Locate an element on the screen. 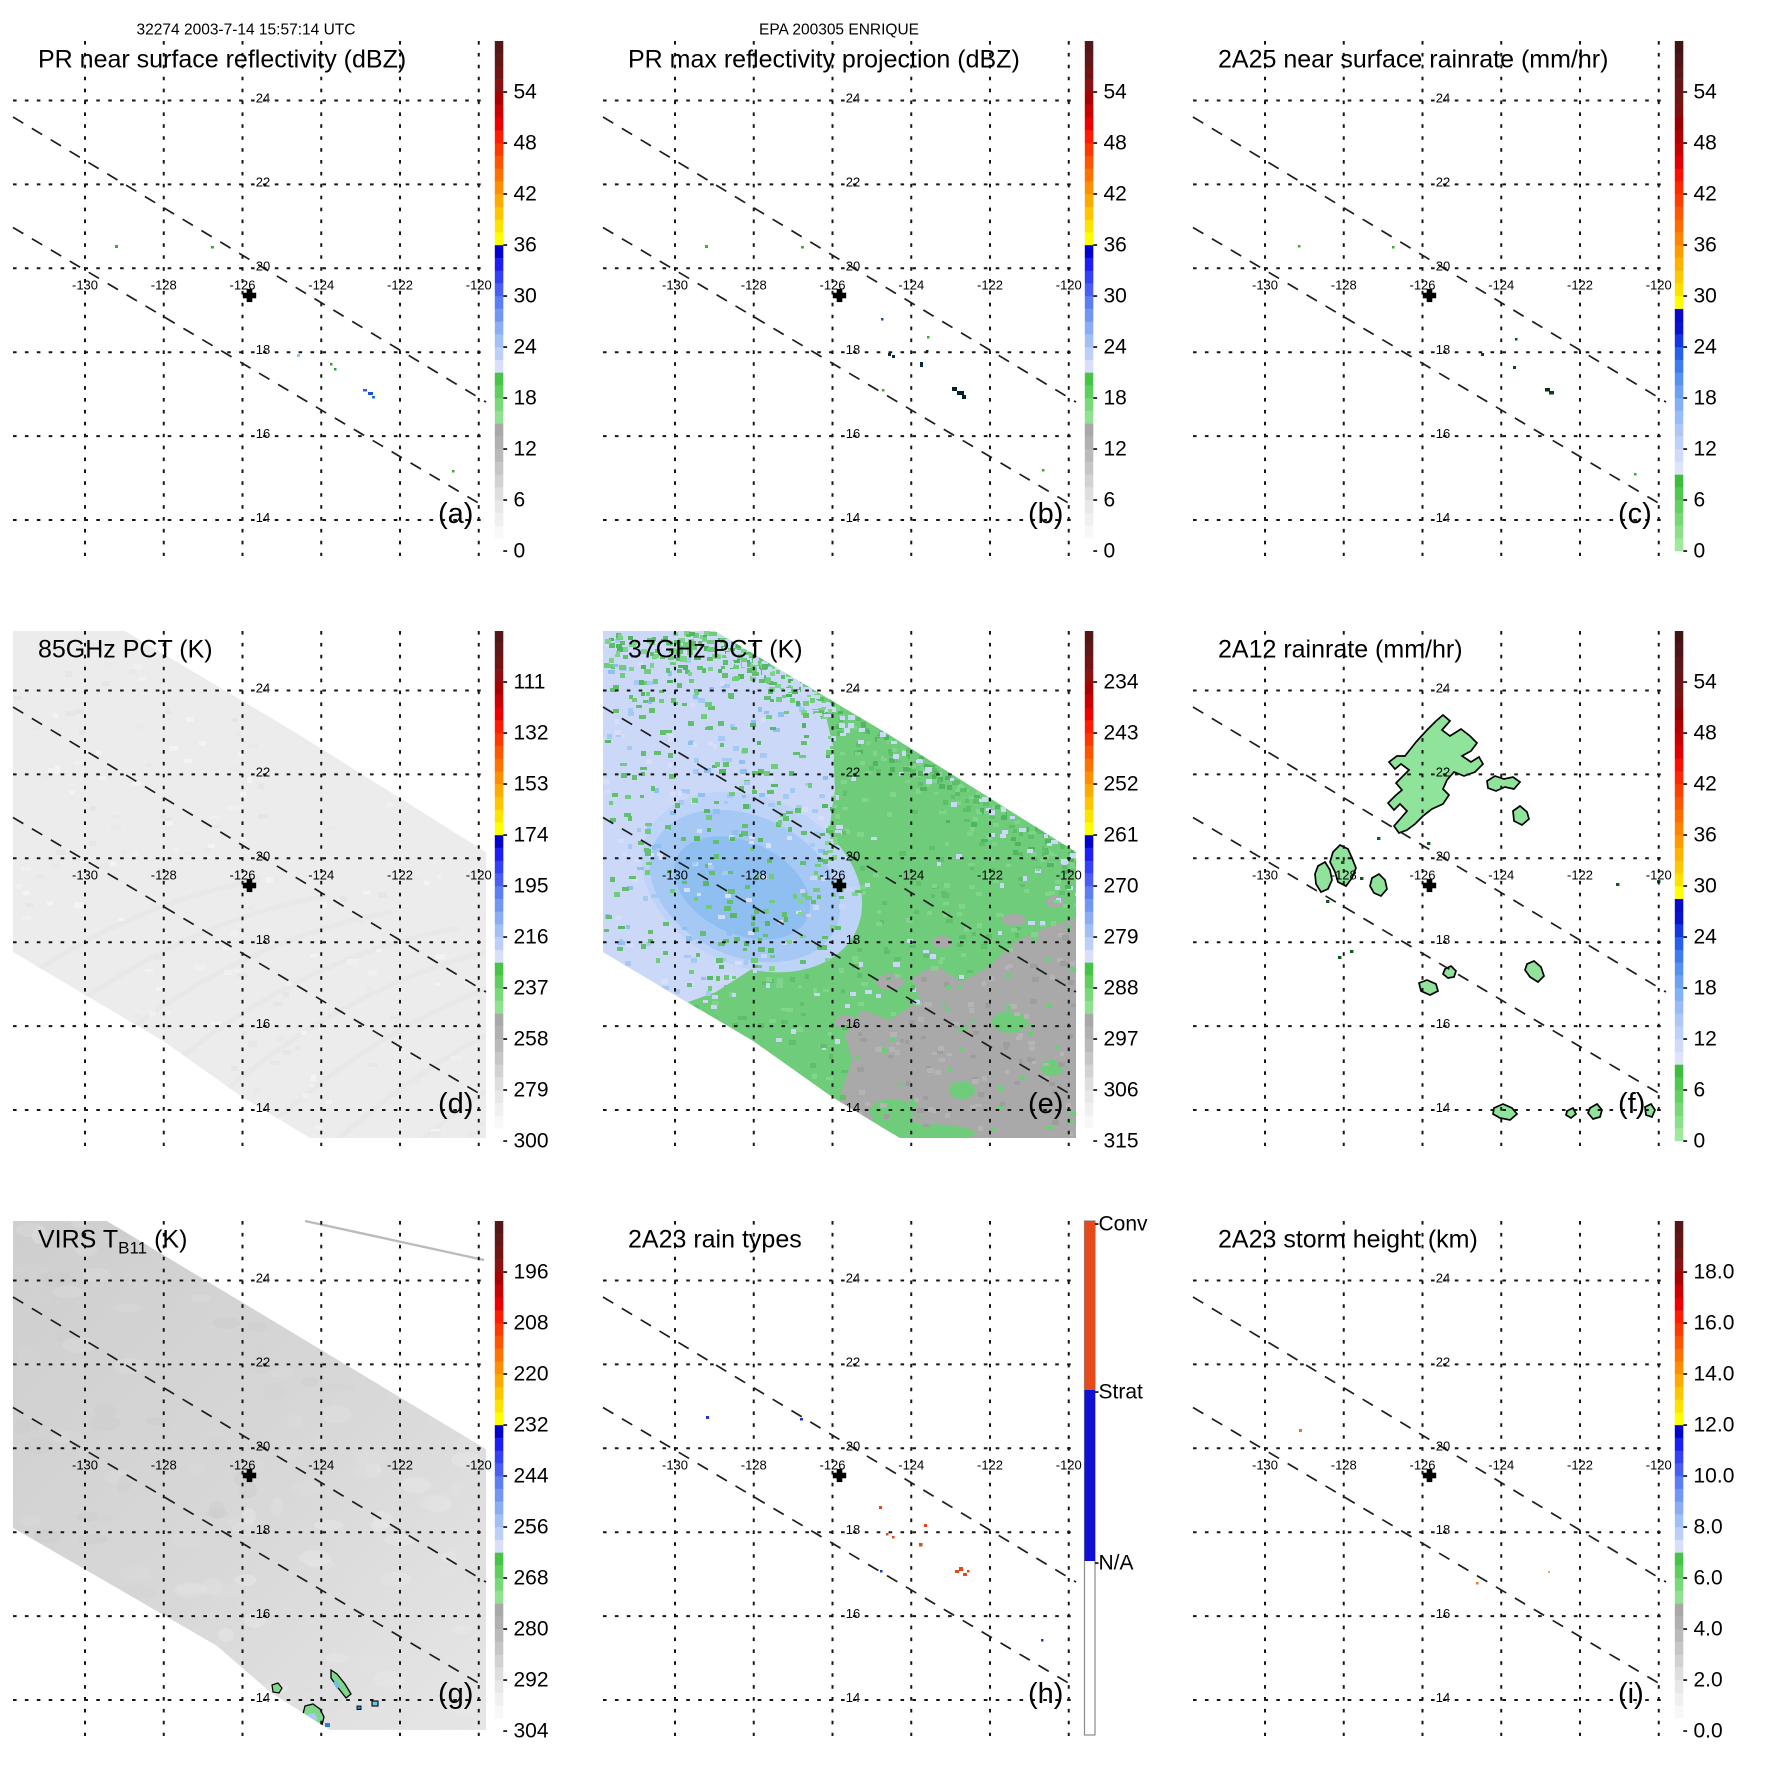 The height and width of the screenshot is (1771, 1771). svg-text: 220 is located at coordinates (531, 1374).